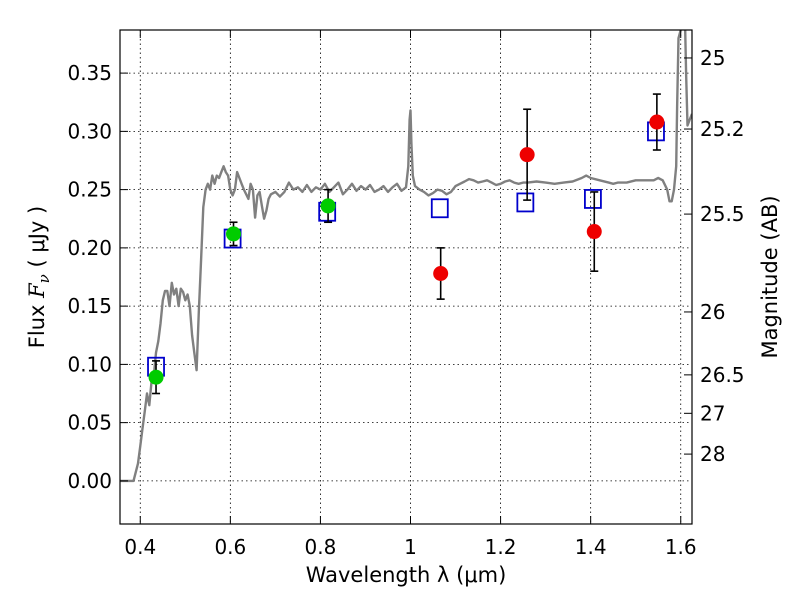 The width and height of the screenshot is (800, 605). Describe the element at coordinates (37, 290) in the screenshot. I see `y-axis-label-symbol: F` at that location.